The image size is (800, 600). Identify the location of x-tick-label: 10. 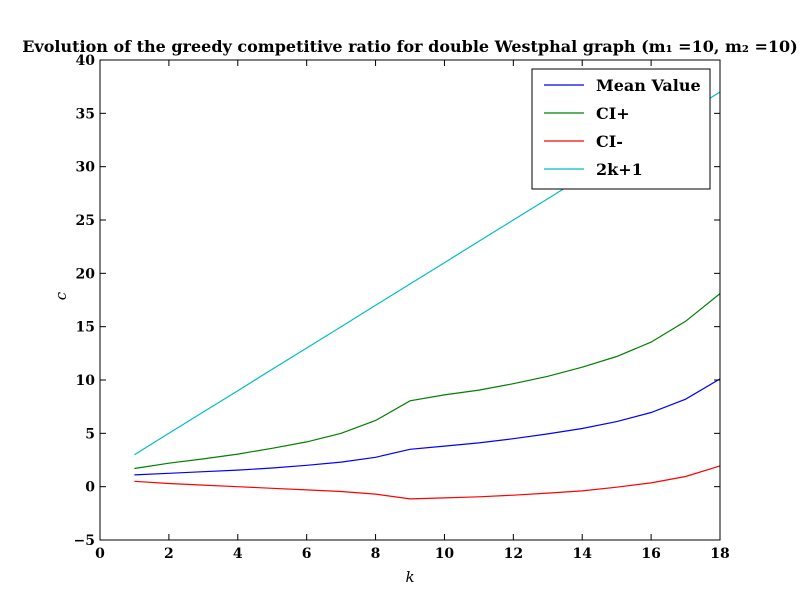
(445, 554).